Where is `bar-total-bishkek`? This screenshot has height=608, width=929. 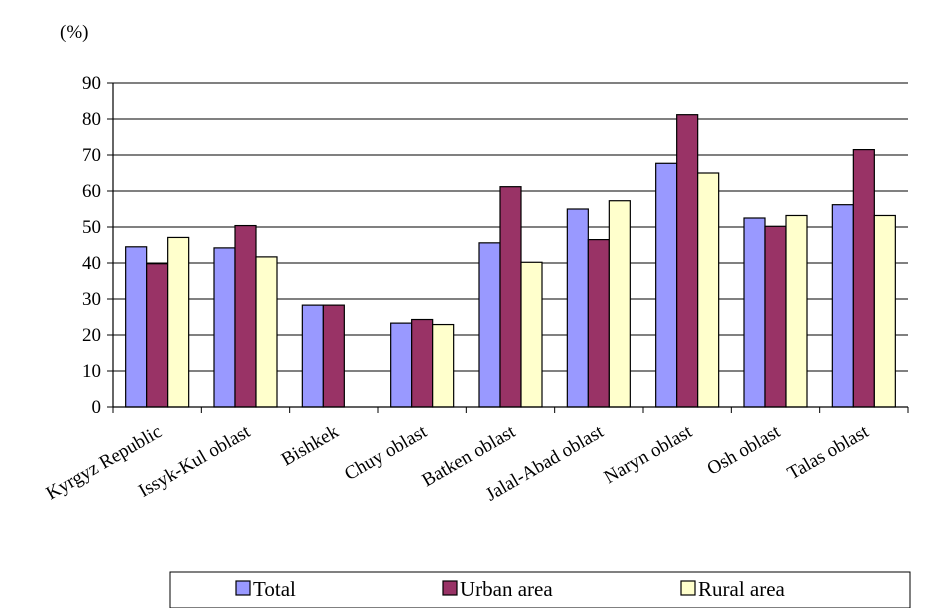
bar-total-bishkek is located at coordinates (312, 356).